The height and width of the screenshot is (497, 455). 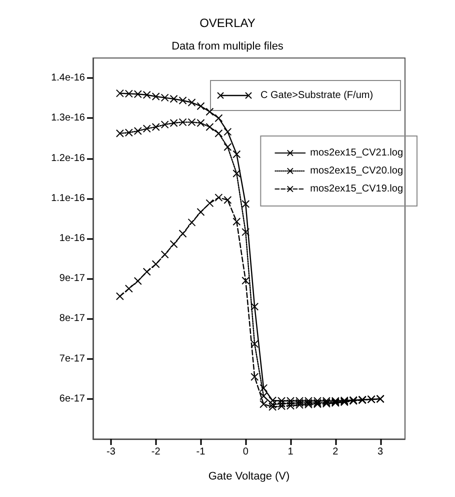 I want to click on y-axis-title: C Gate>Substrate (F/um), so click(x=317, y=95).